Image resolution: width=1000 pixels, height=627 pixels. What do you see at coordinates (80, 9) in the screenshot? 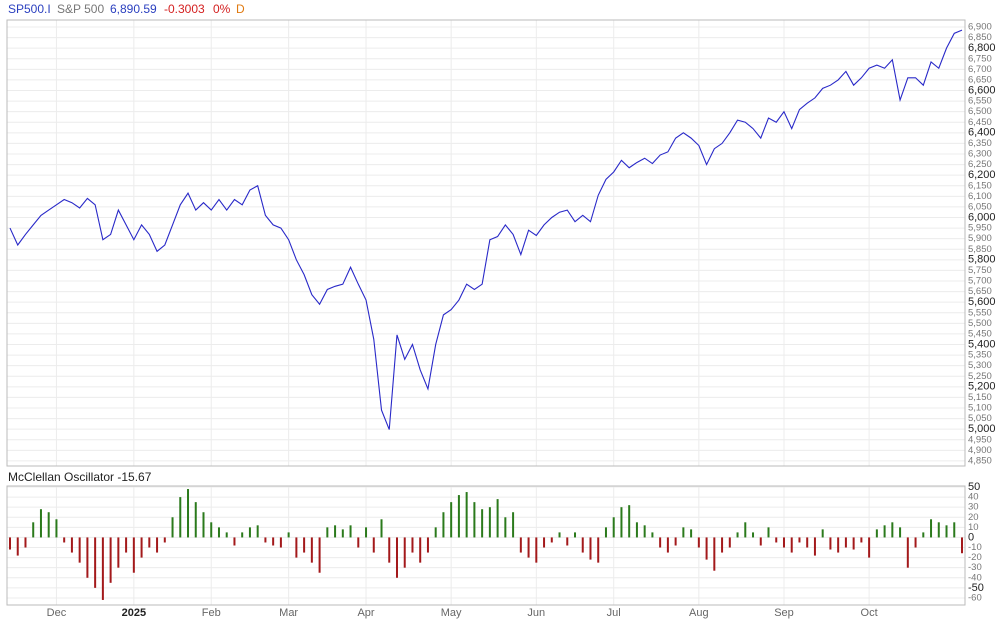
I see `header-name: S&P 500` at bounding box center [80, 9].